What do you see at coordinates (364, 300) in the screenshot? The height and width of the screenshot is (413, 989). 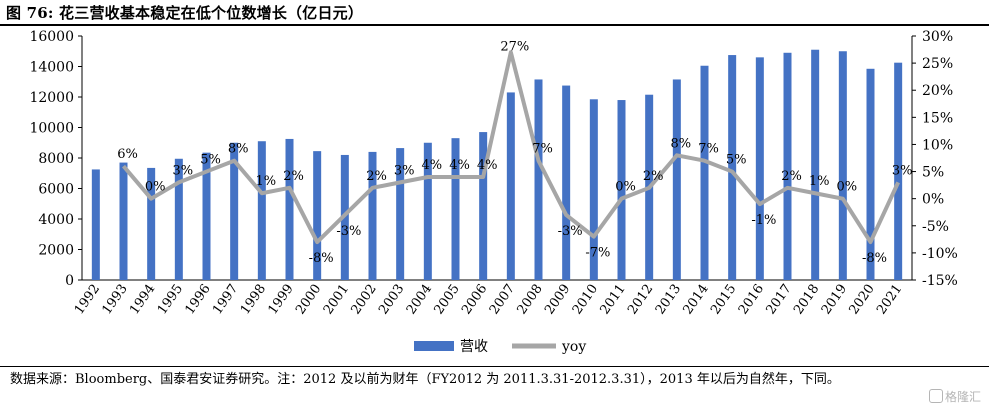 I see `x-tick-label: 2002` at bounding box center [364, 300].